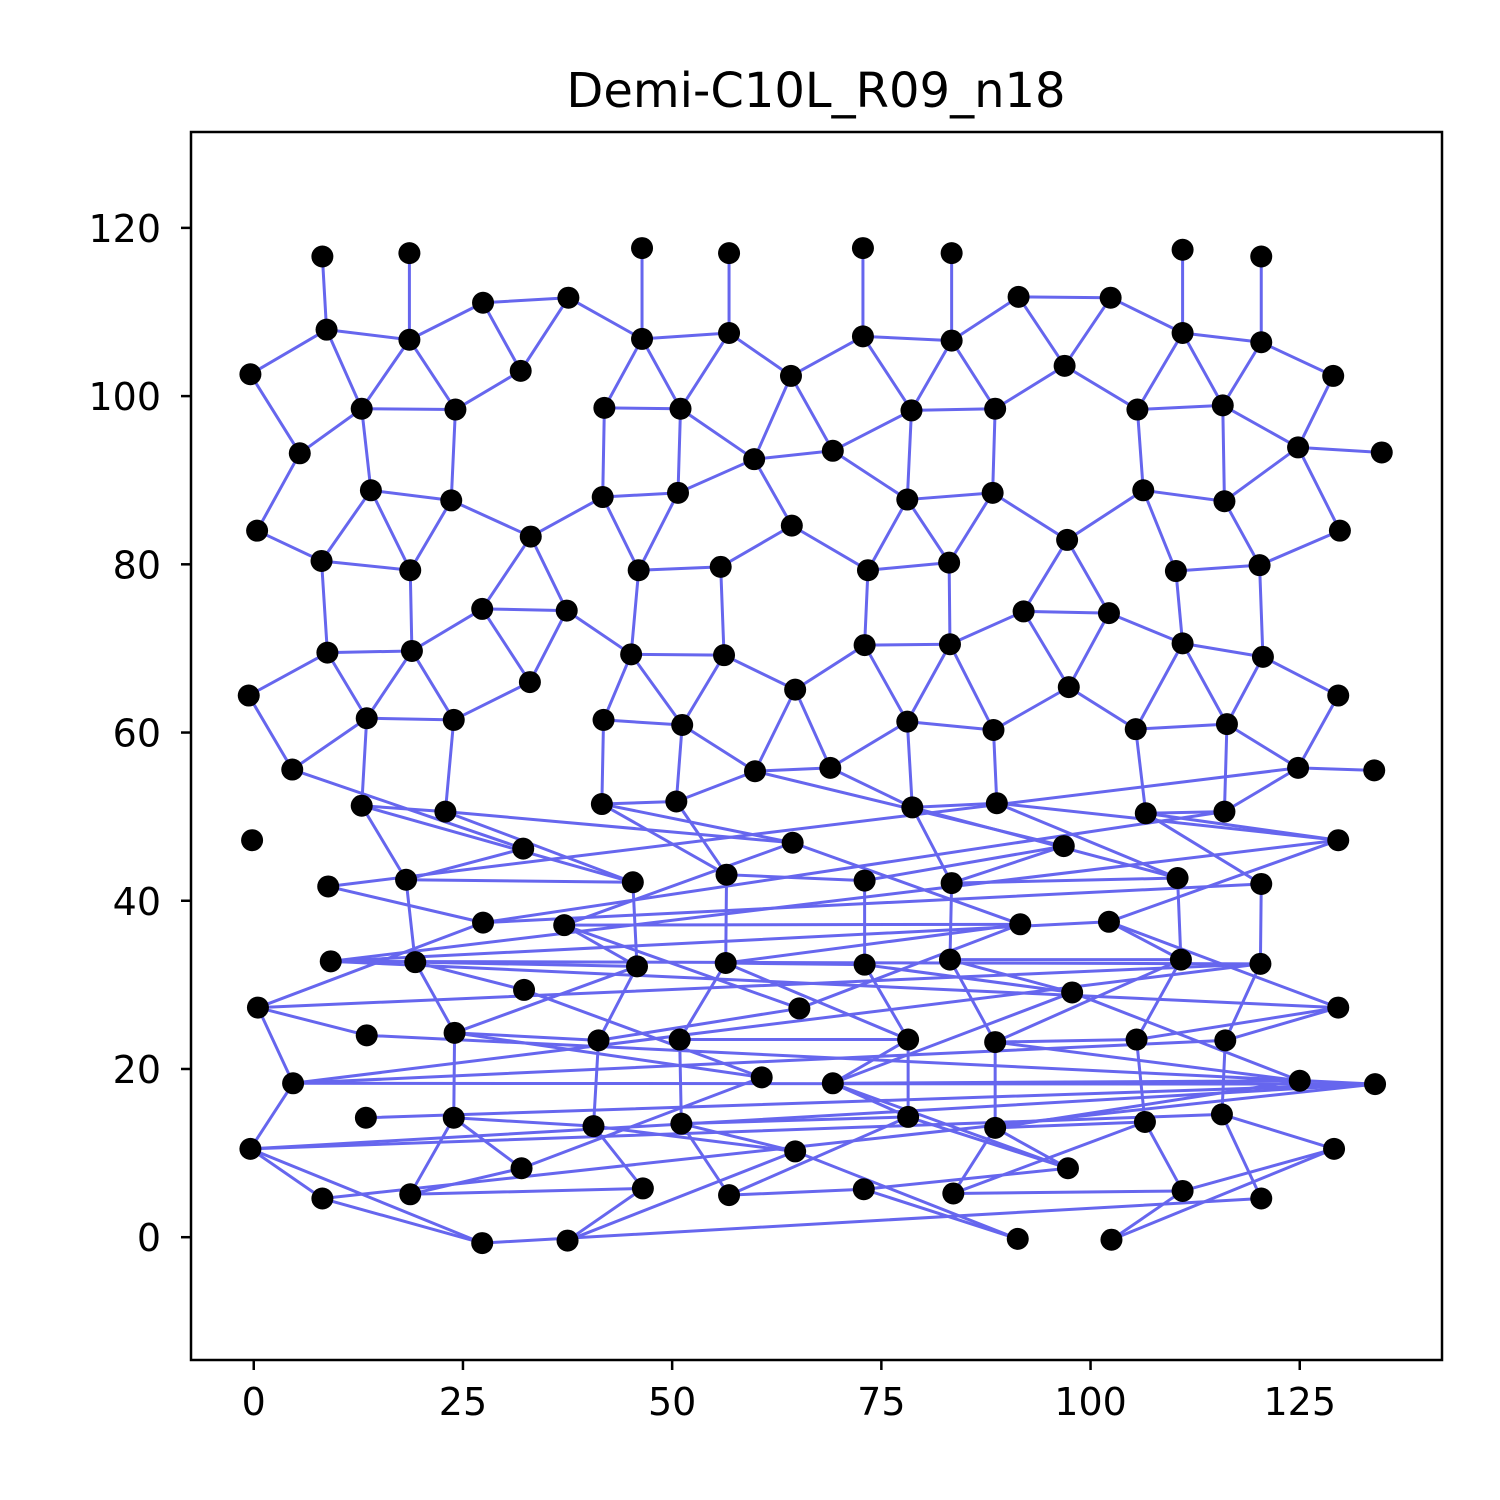  What do you see at coordinates (137, 734) in the screenshot?
I see `y-tick-label: 60` at bounding box center [137, 734].